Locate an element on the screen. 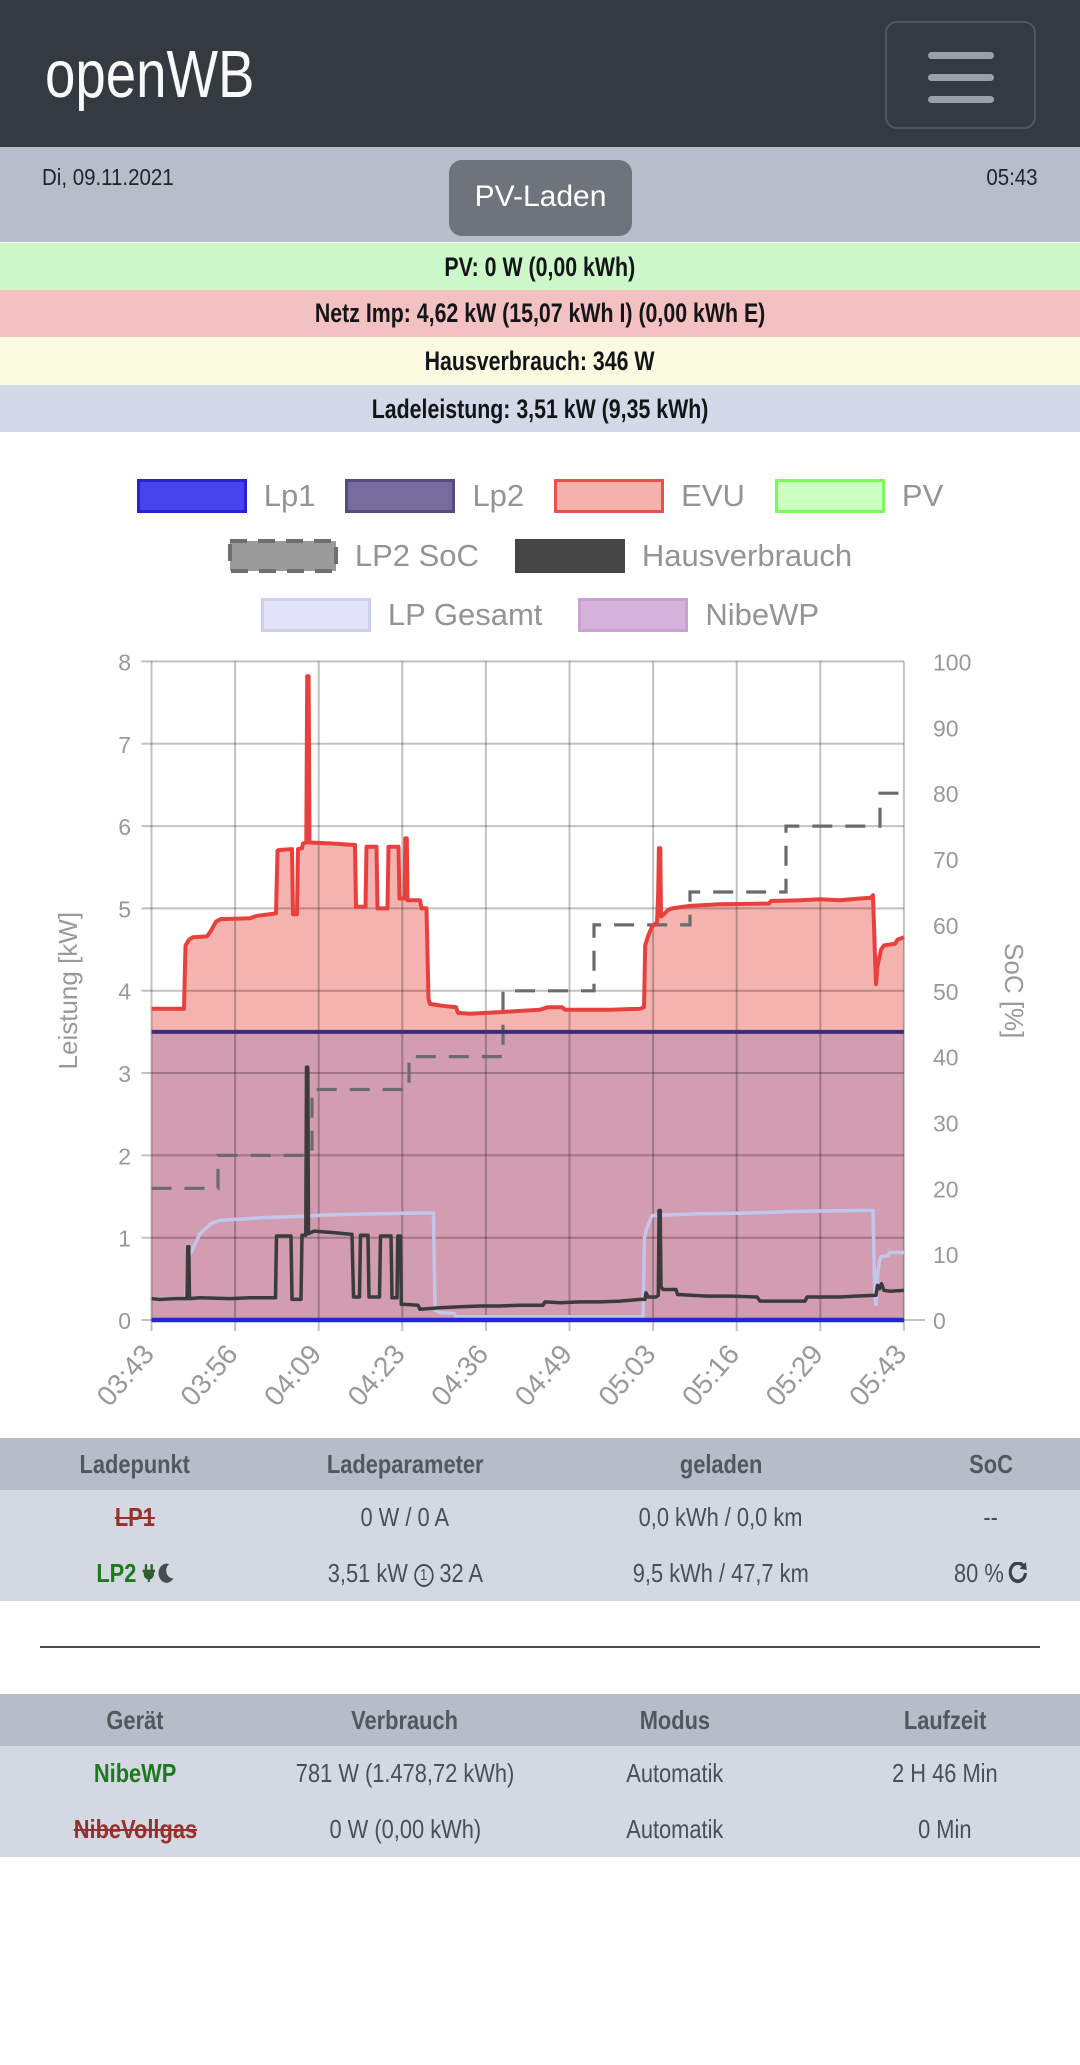 Image resolution: width=1080 pixels, height=2065 pixels. svg-text: 4 is located at coordinates (124, 992).